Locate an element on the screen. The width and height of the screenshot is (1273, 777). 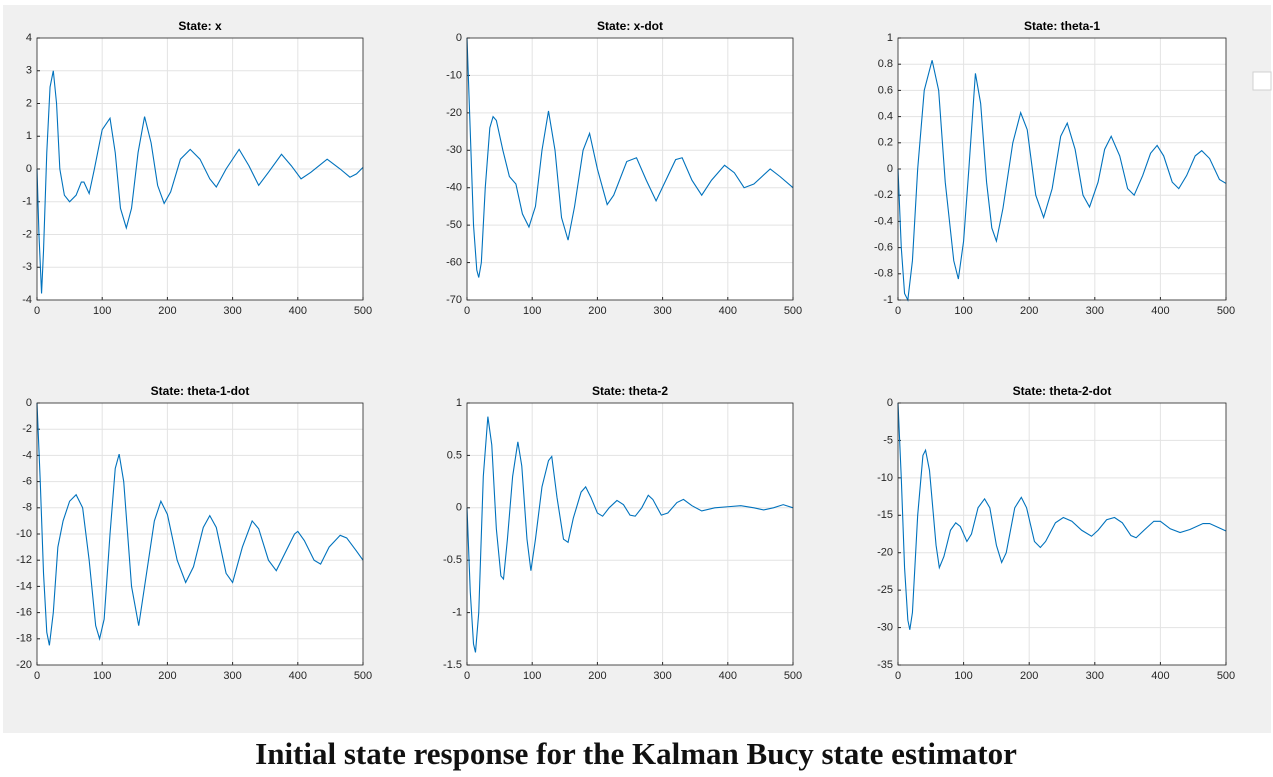
y-tick-label: -70 is located at coordinates (454, 300).